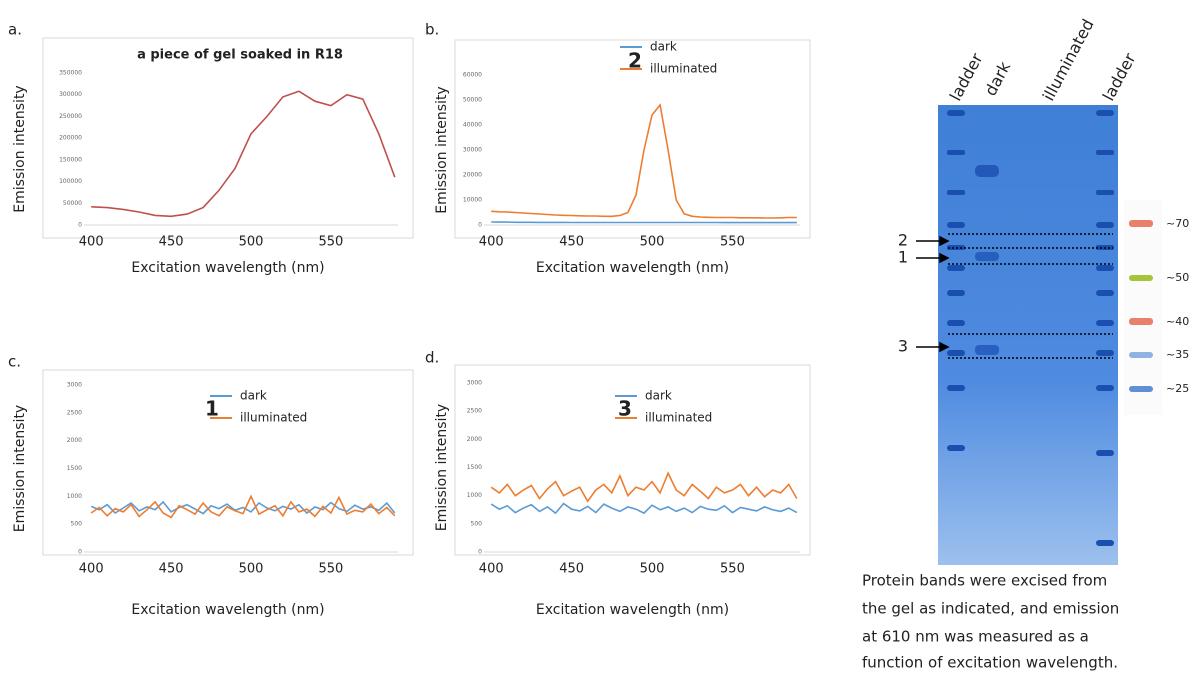 The image size is (1199, 673). I want to click on chart-title: a piece of gel soaked in R18, so click(240, 55).